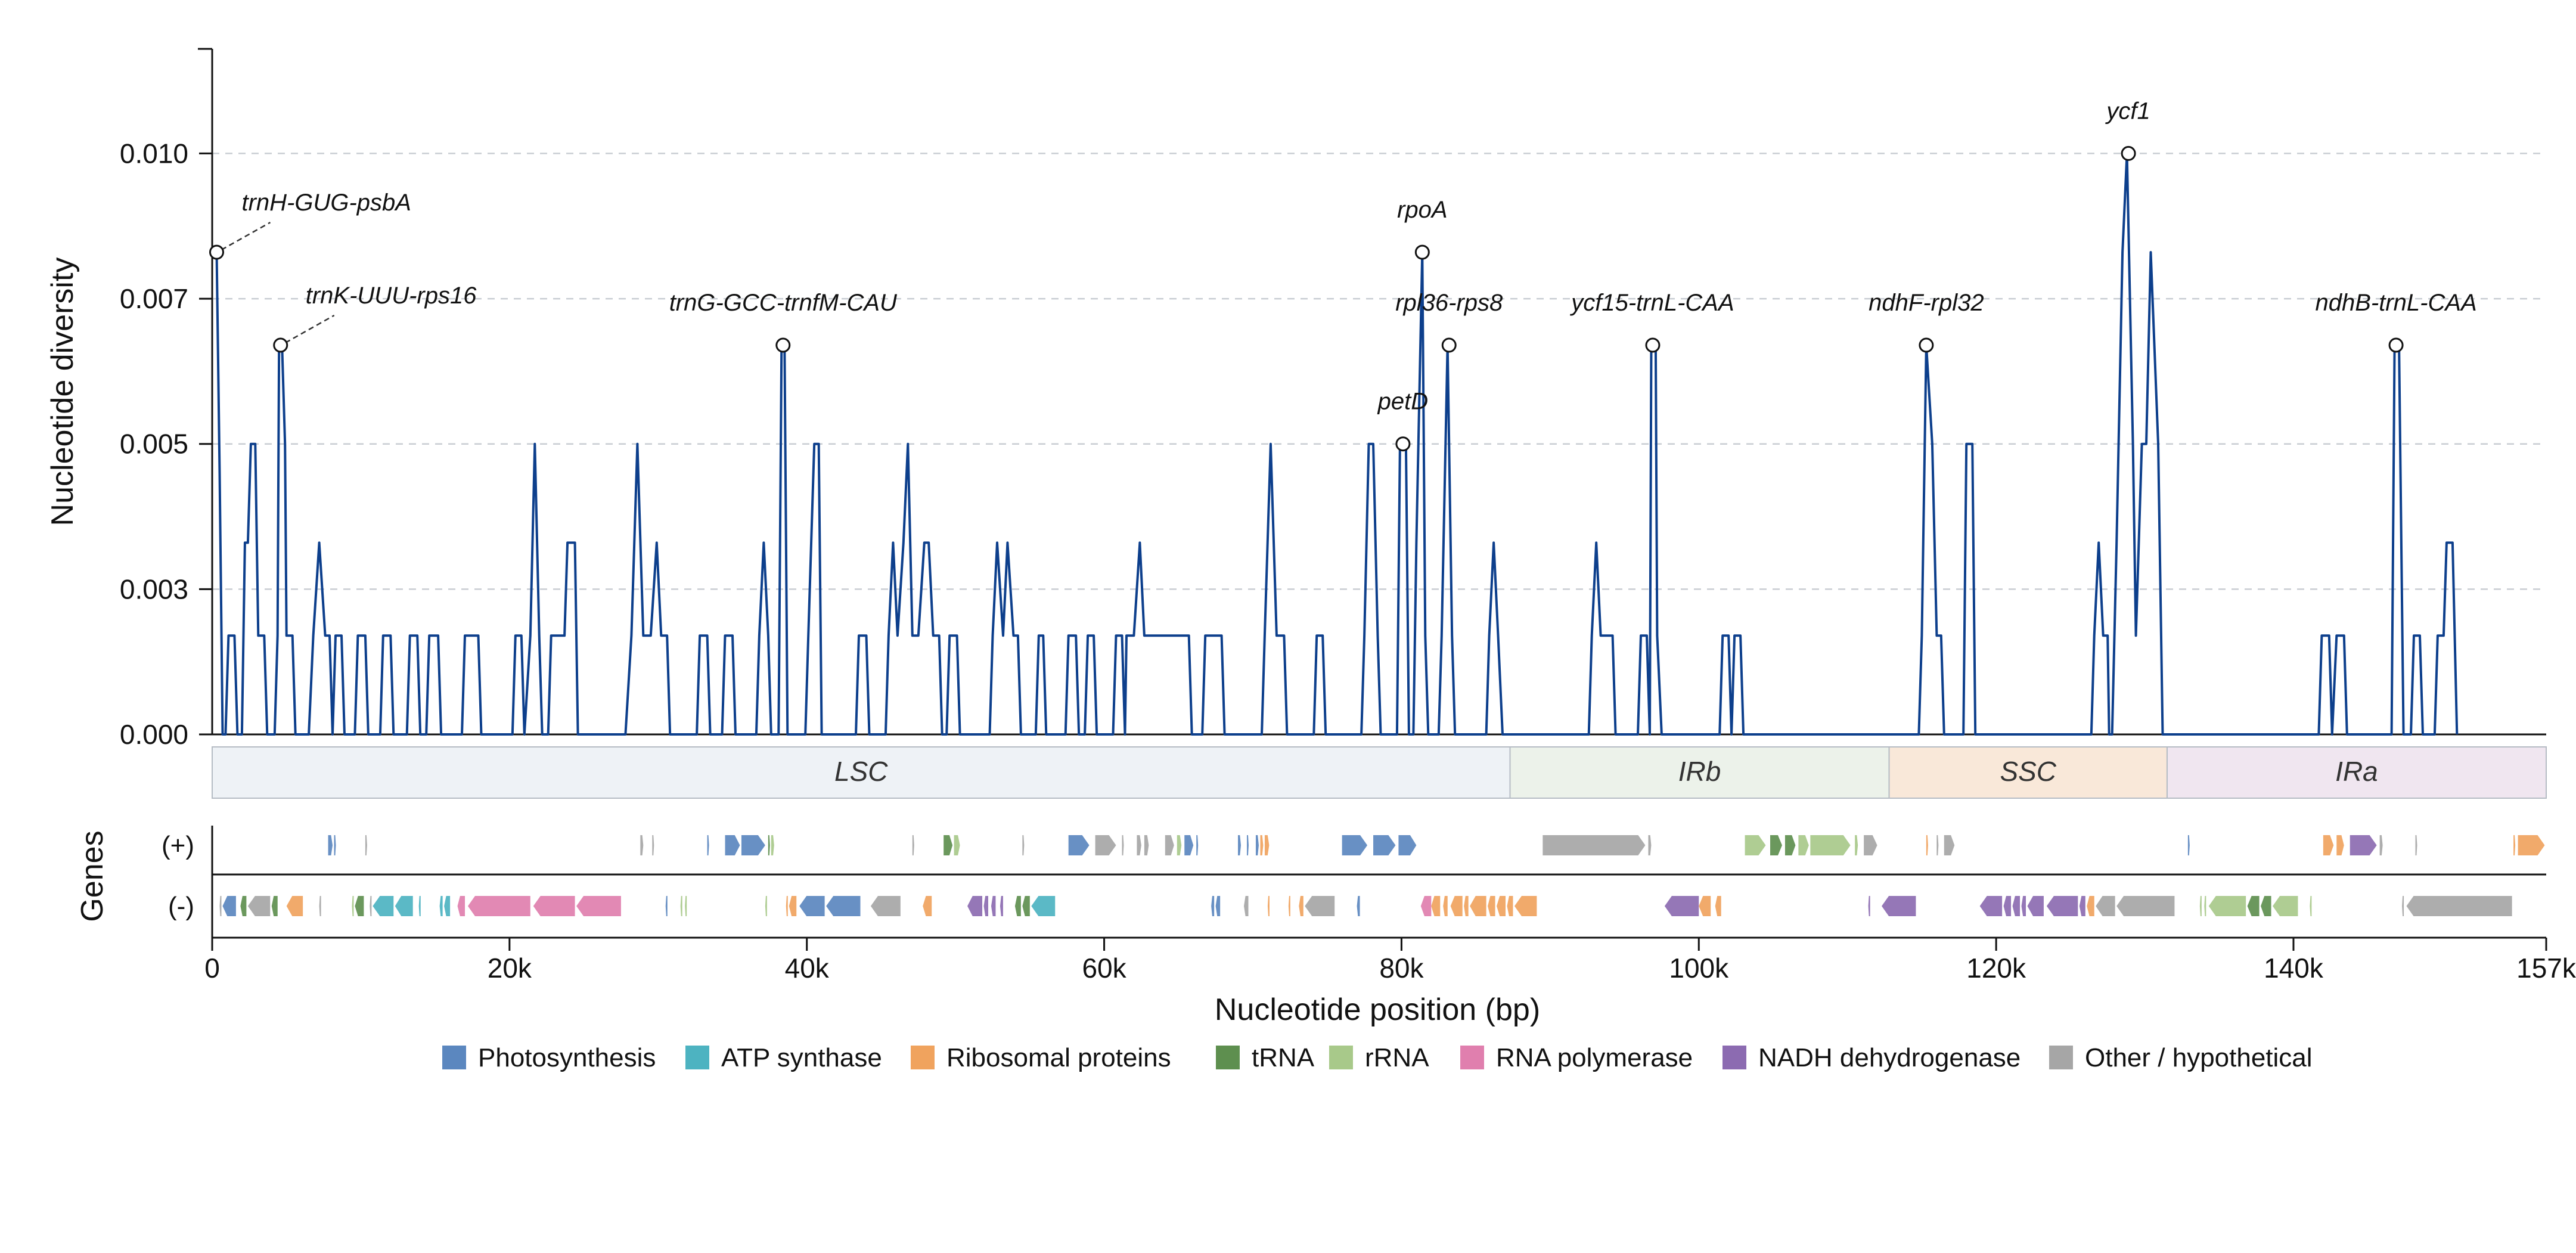  I want to click on annotation-label-3: petD, so click(1403, 402).